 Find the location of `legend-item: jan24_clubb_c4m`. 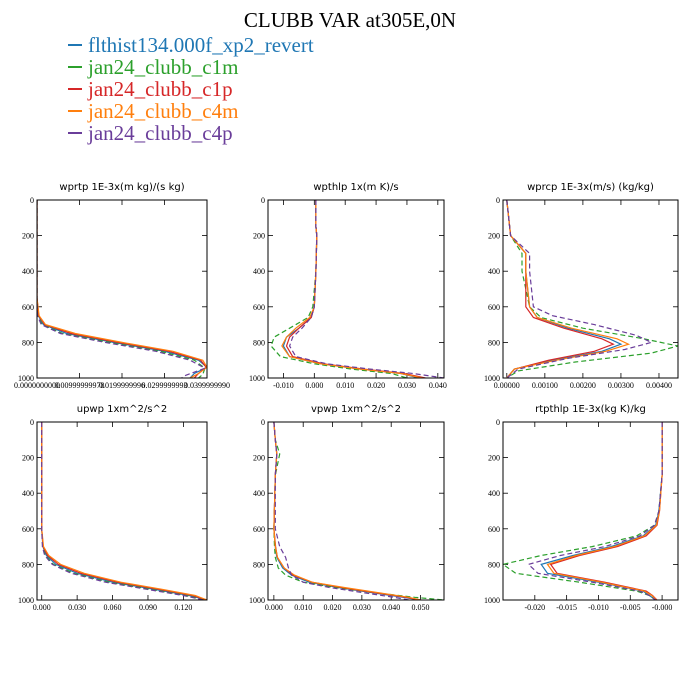

legend-item: jan24_clubb_c4m is located at coordinates (191, 110).